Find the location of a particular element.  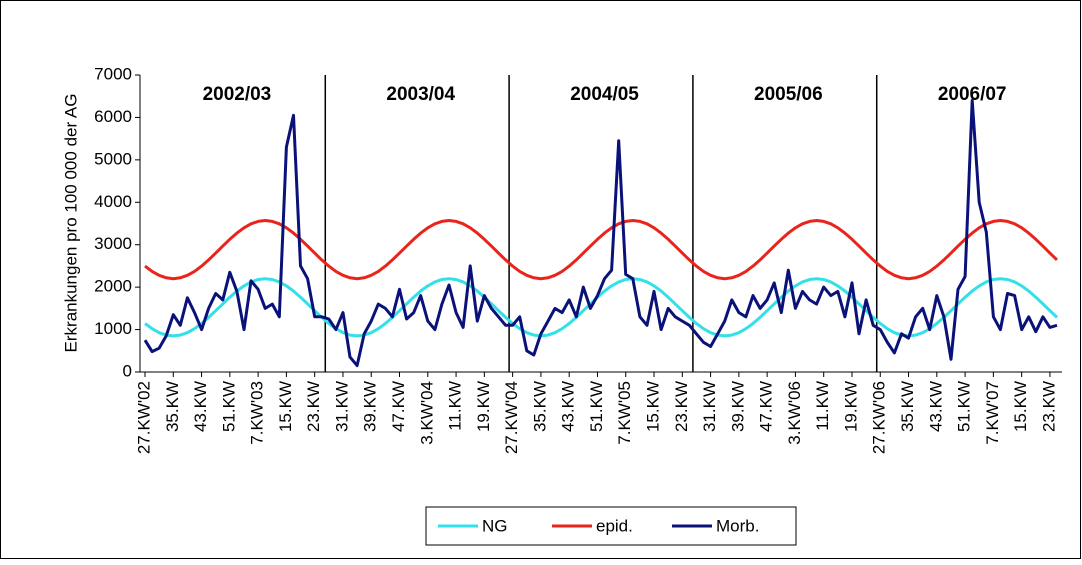

series-line is located at coordinates (601, 250).